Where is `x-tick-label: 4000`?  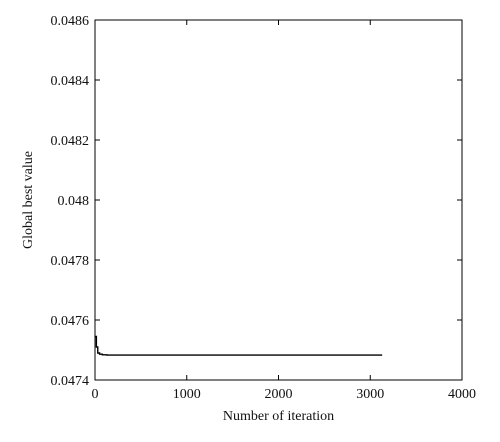
x-tick-label: 4000 is located at coordinates (462, 394).